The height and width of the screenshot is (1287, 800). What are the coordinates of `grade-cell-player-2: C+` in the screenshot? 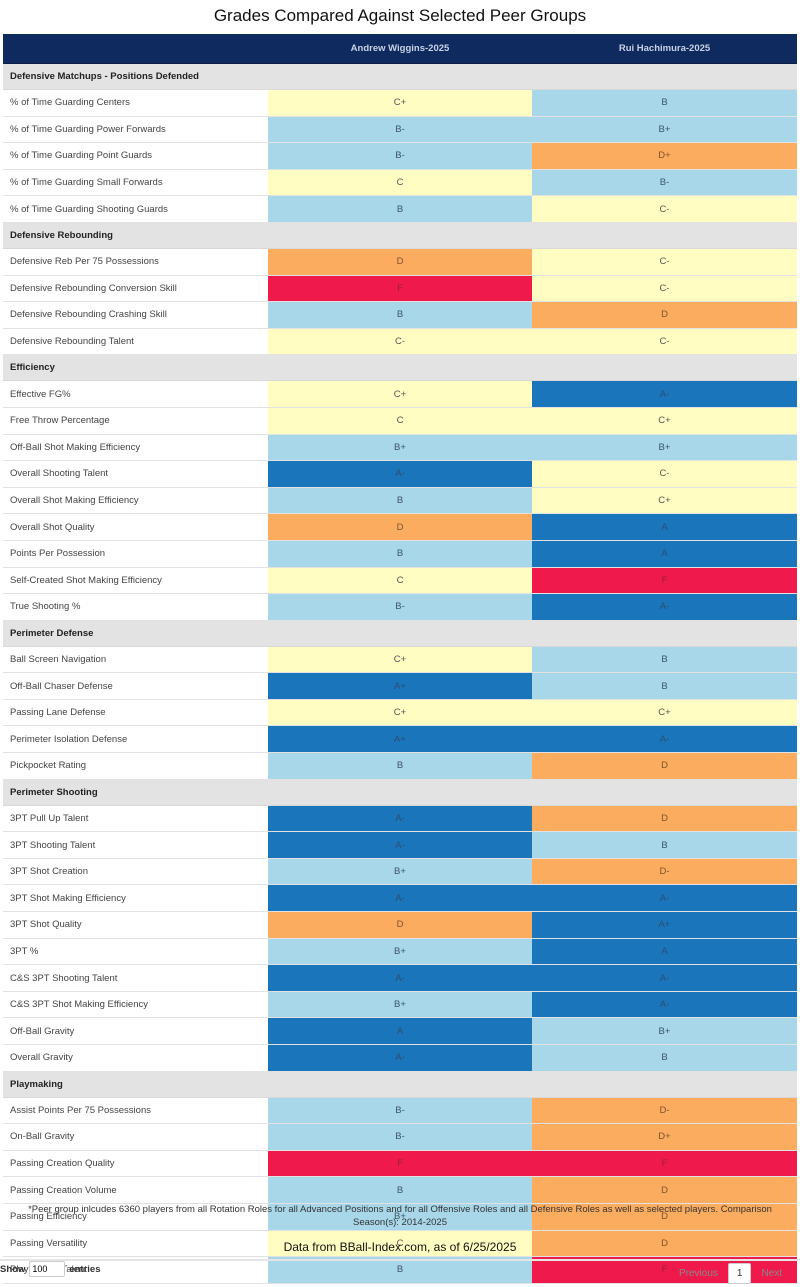 It's located at (664, 713).